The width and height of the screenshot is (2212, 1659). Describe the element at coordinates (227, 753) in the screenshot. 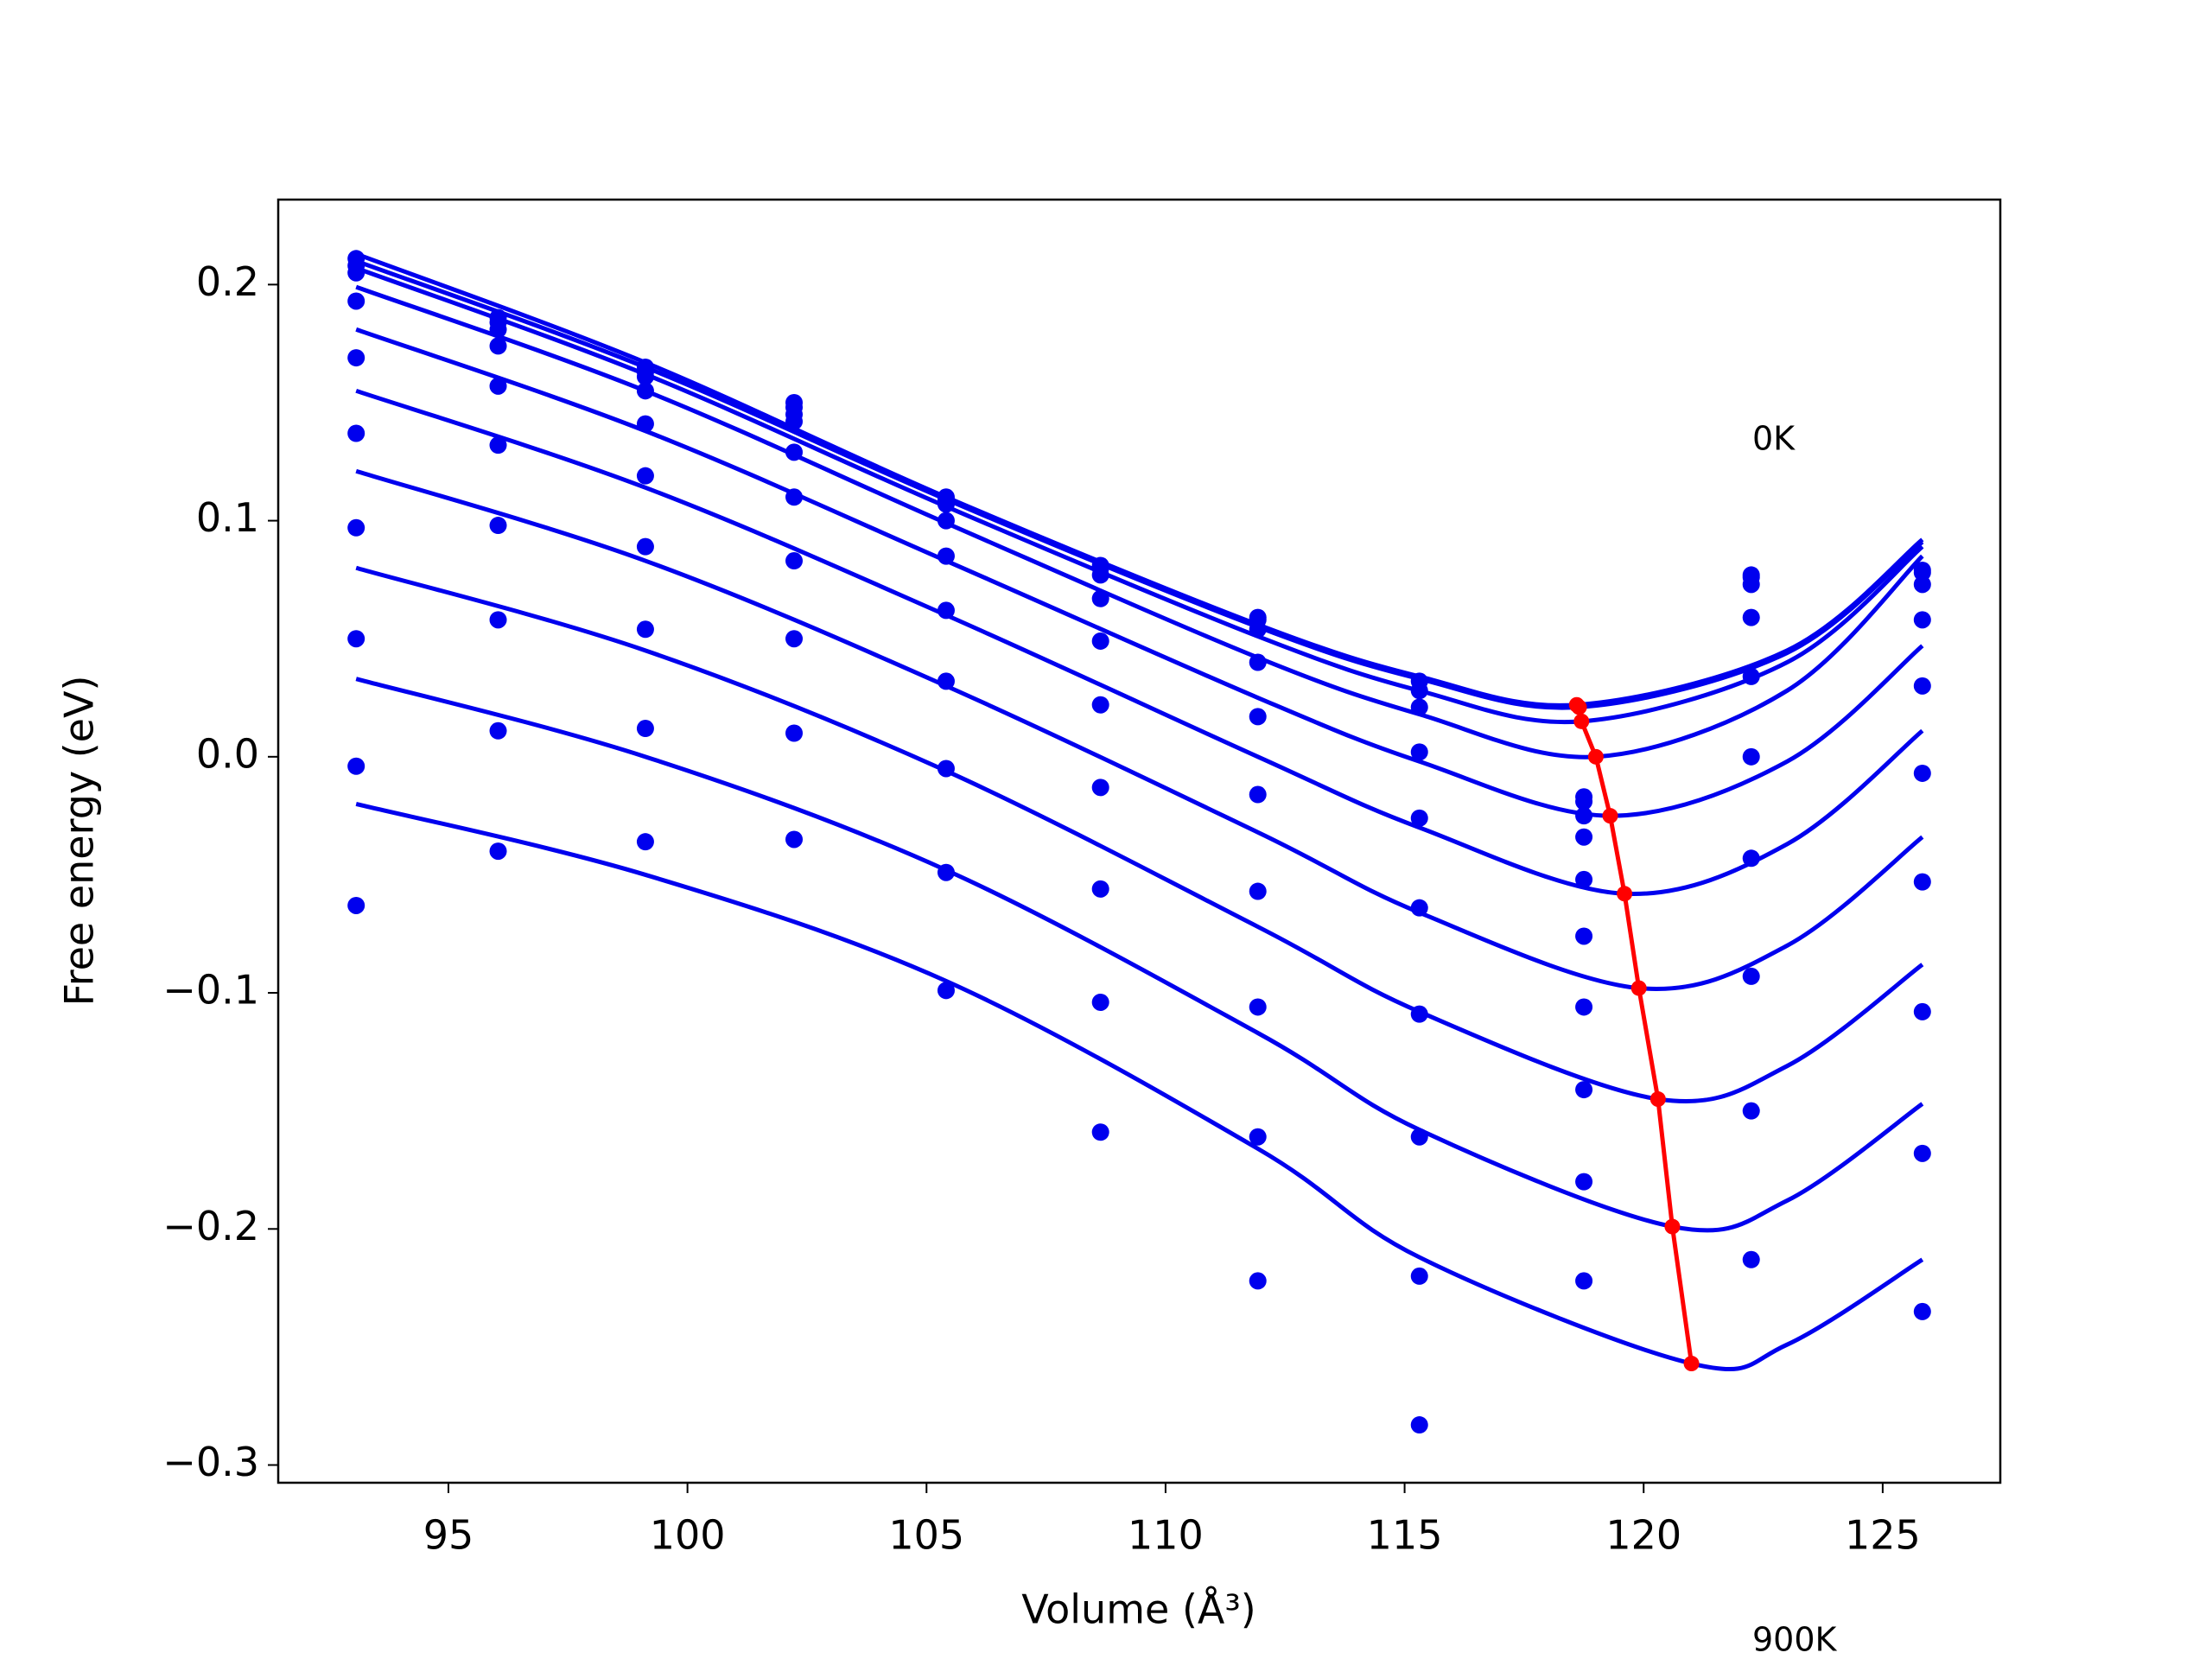

I see `y-tick-label: 0.0` at that location.